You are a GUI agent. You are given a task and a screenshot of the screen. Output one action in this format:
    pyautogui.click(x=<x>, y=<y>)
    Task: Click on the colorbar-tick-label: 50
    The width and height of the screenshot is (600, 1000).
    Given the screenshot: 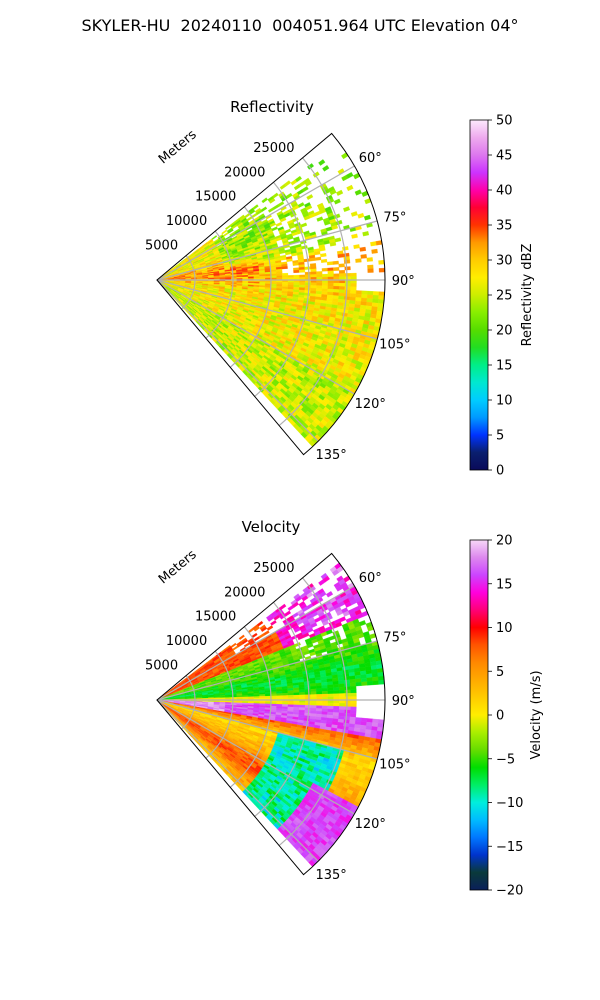 What is the action you would take?
    pyautogui.click(x=504, y=121)
    